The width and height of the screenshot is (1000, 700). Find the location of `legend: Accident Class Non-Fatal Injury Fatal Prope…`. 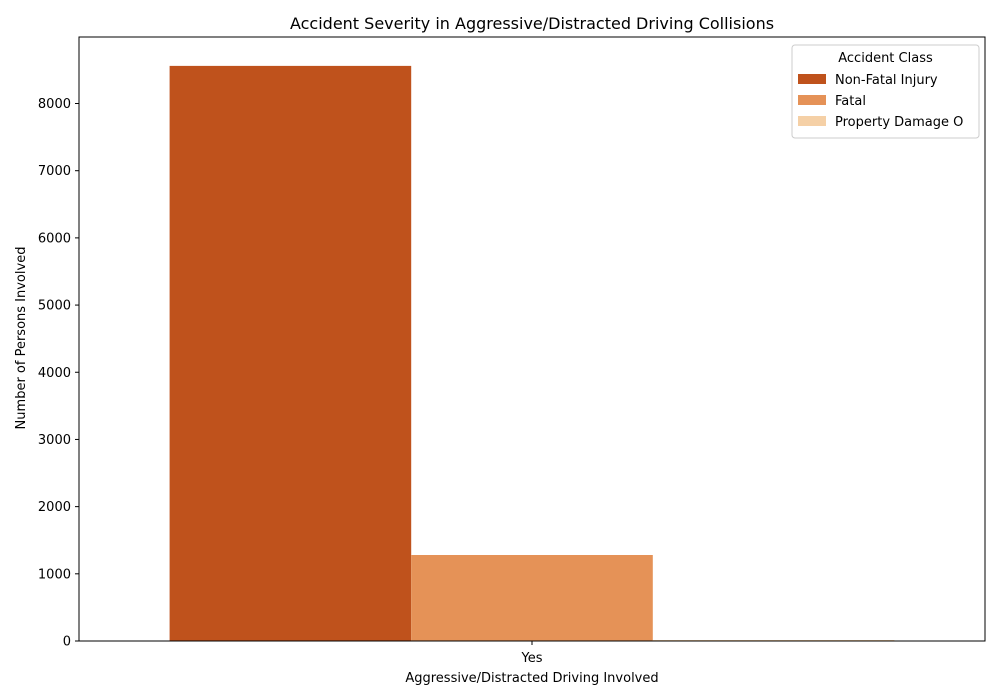

legend: Accident Class Non-Fatal Injury Fatal Prope… is located at coordinates (885, 91).